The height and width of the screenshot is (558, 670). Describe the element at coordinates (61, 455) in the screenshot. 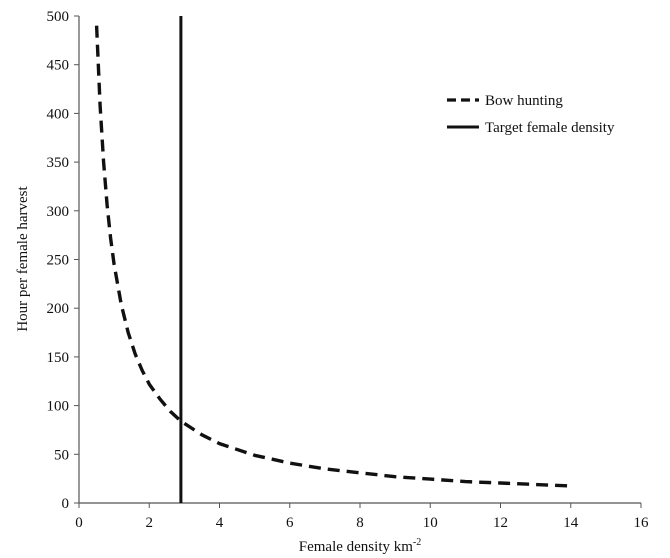

I see `y-tick-label: 50` at that location.